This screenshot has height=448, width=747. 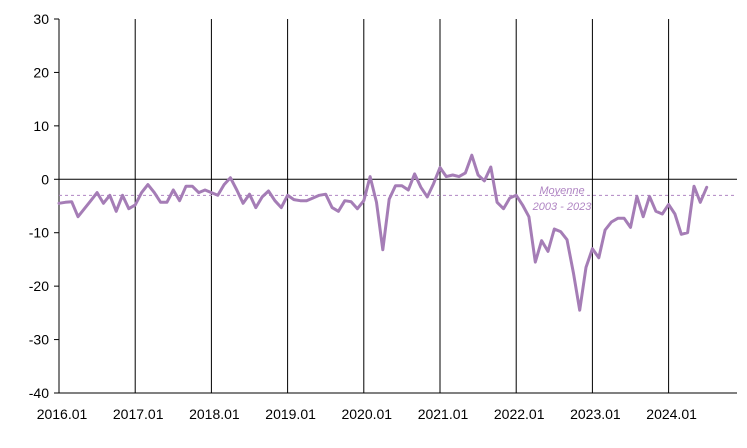 What do you see at coordinates (561, 191) in the screenshot?
I see `average-label: Moyenne` at bounding box center [561, 191].